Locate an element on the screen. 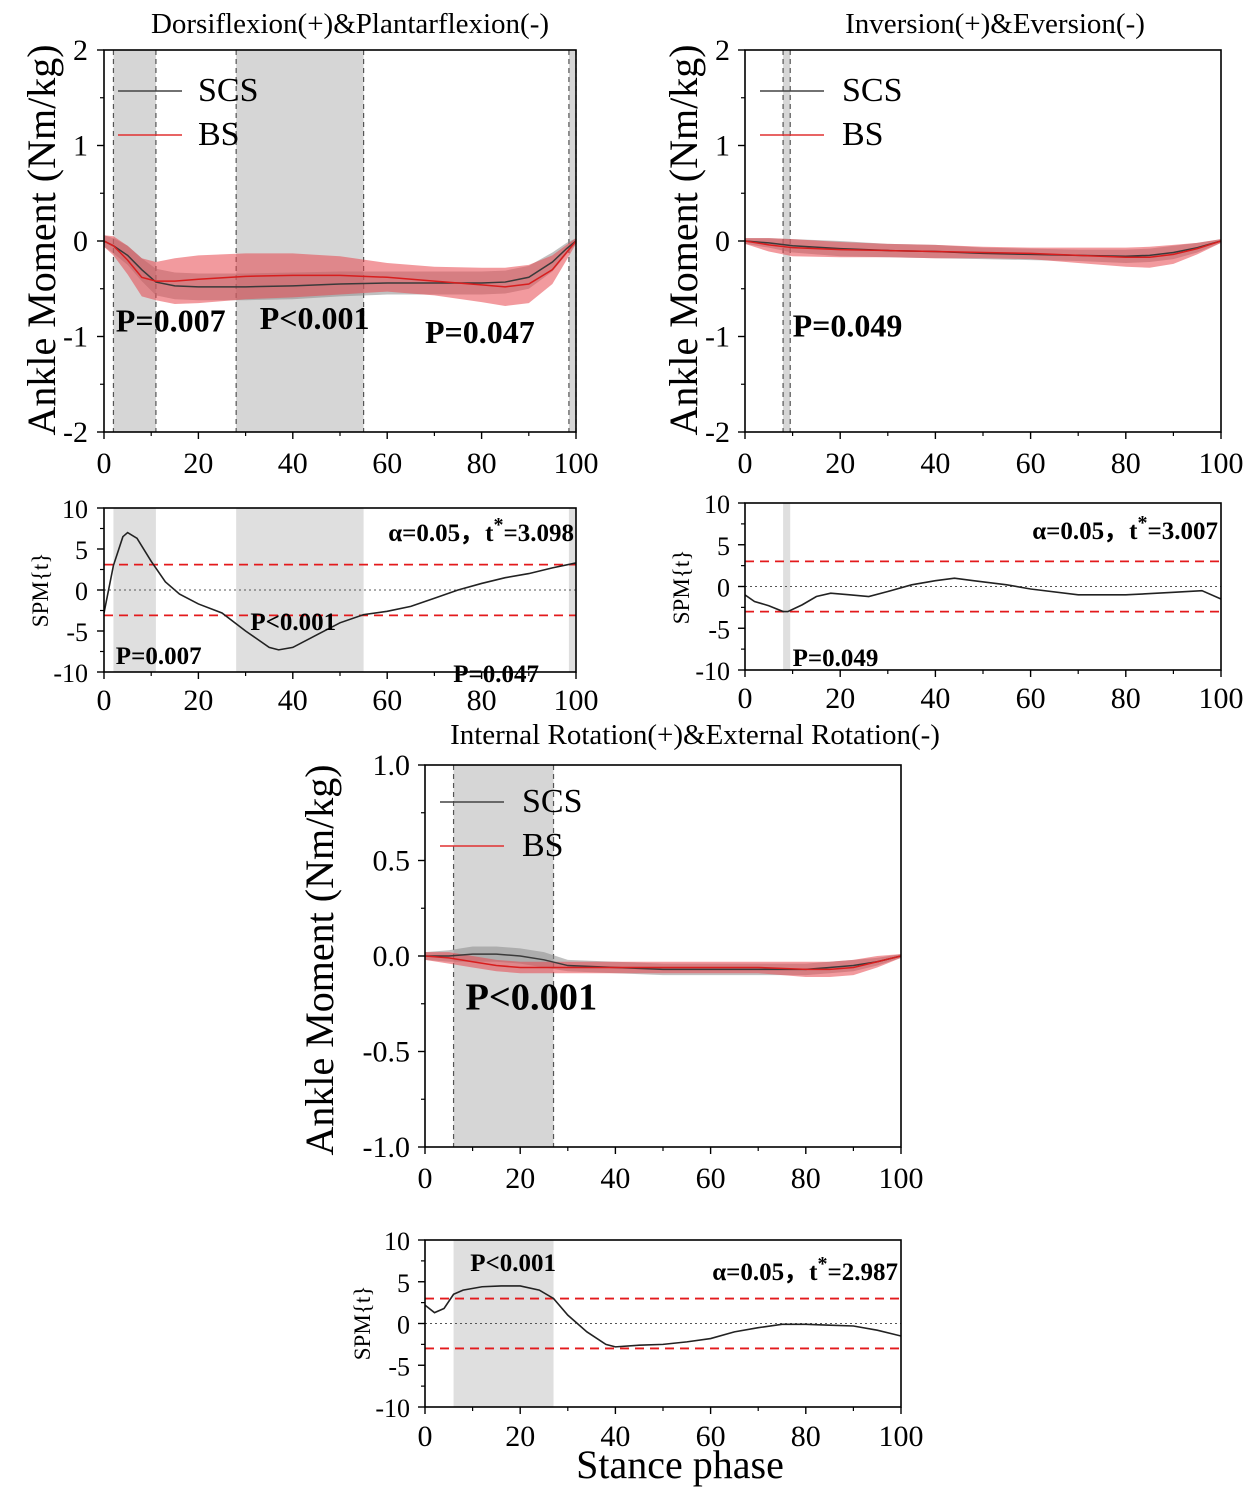 This screenshot has height=1495, width=1255. title-inversion: Inversion(+)&Eversion(-) is located at coordinates (995, 24).